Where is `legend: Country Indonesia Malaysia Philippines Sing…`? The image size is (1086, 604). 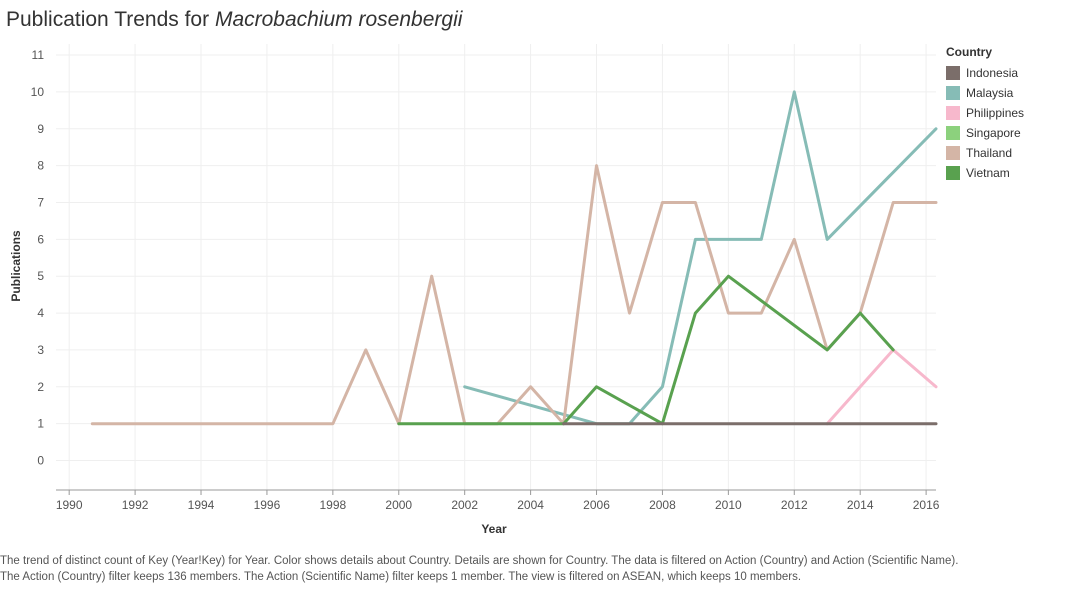 legend: Country Indonesia Malaysia Philippines Sing… is located at coordinates (1011, 114).